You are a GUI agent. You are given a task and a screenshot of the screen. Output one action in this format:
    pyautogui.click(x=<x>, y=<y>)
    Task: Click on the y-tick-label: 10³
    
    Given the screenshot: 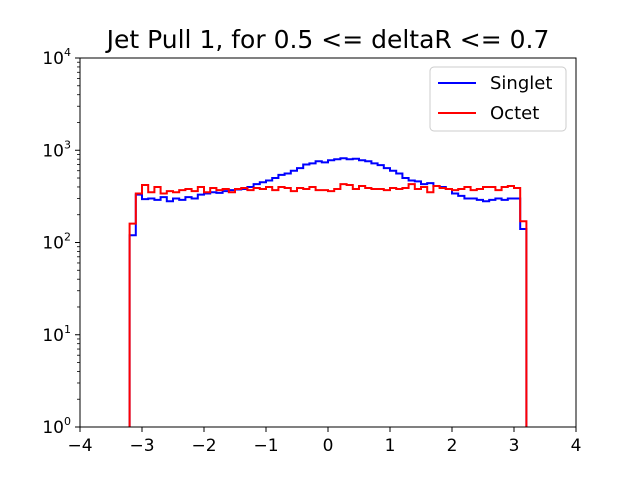 What is the action you would take?
    pyautogui.click(x=56, y=149)
    